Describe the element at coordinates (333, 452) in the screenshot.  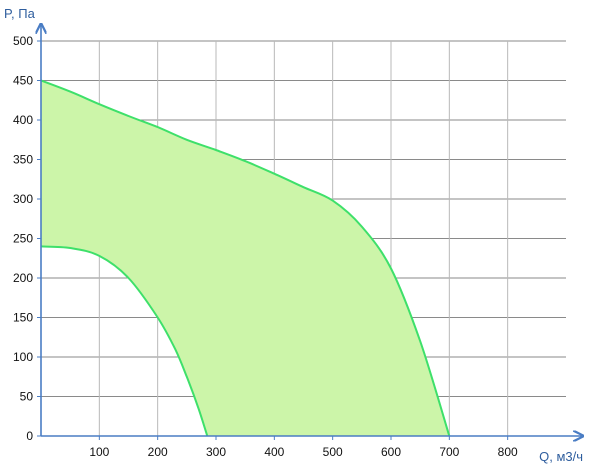
I see `x-tick-label: 500` at that location.